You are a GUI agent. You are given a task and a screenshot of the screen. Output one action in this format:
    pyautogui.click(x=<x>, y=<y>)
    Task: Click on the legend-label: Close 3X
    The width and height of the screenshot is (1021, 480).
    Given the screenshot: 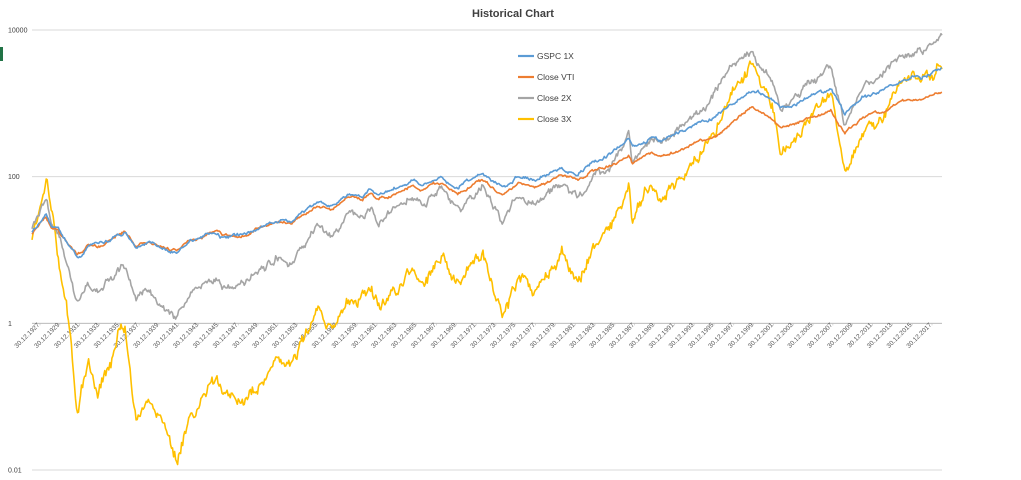 What is the action you would take?
    pyautogui.click(x=554, y=119)
    